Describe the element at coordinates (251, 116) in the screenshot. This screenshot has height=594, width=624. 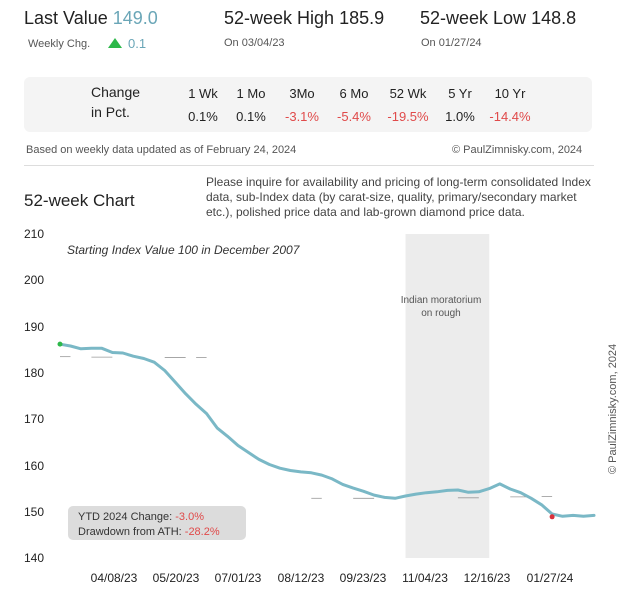
I see `value-1mo: 0.1%` at that location.